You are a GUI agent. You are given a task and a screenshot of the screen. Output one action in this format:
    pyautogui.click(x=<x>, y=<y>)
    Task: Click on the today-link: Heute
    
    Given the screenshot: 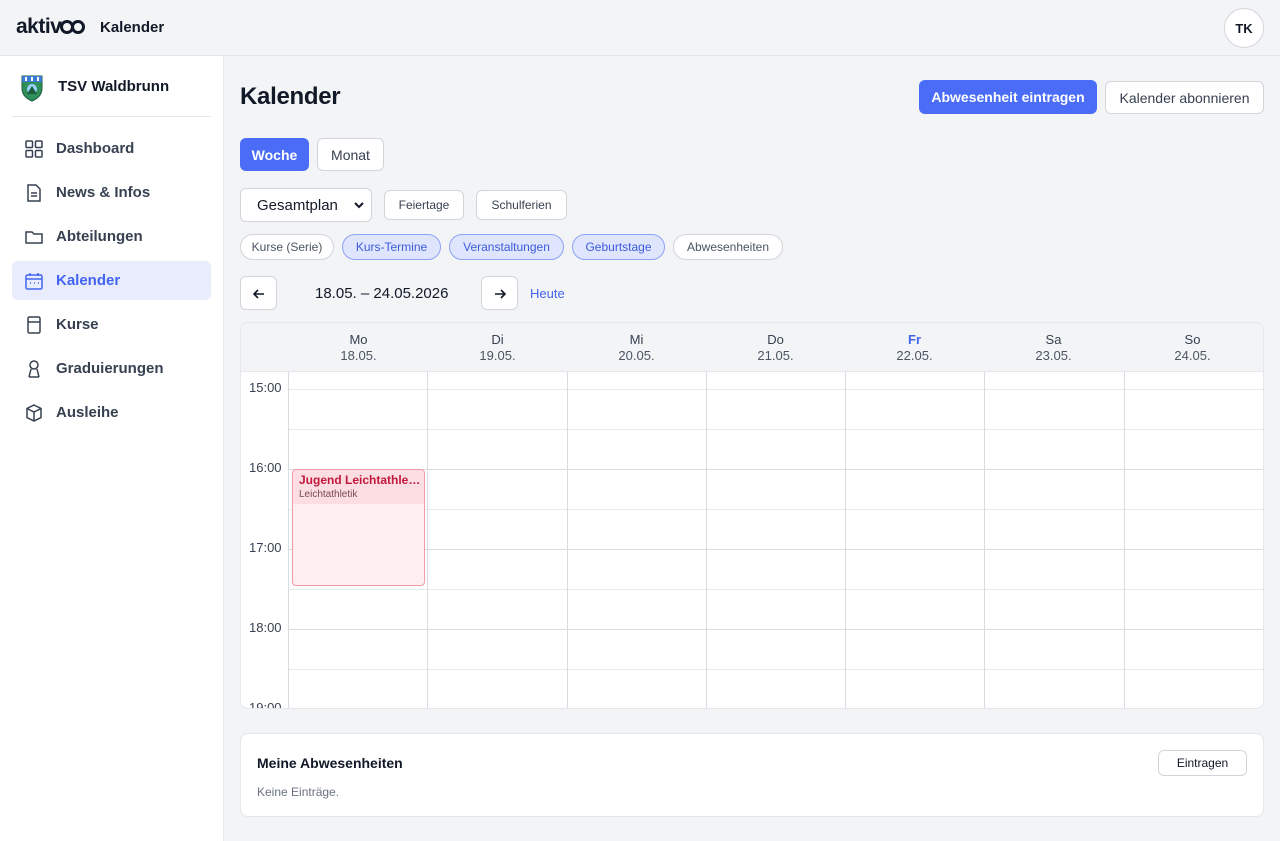 What is the action you would take?
    pyautogui.click(x=547, y=293)
    